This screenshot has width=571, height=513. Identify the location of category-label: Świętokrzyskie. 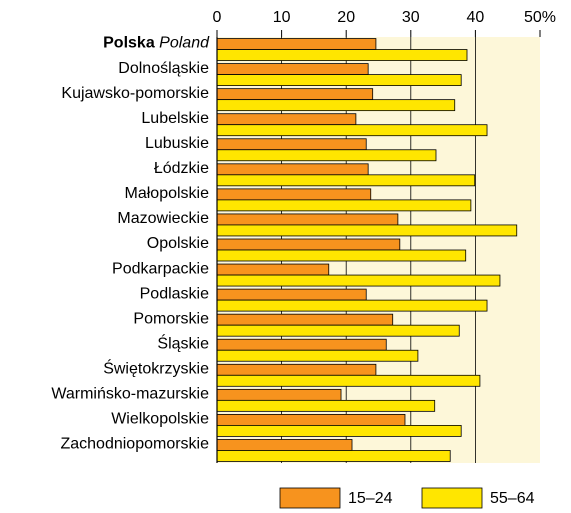
(156, 368).